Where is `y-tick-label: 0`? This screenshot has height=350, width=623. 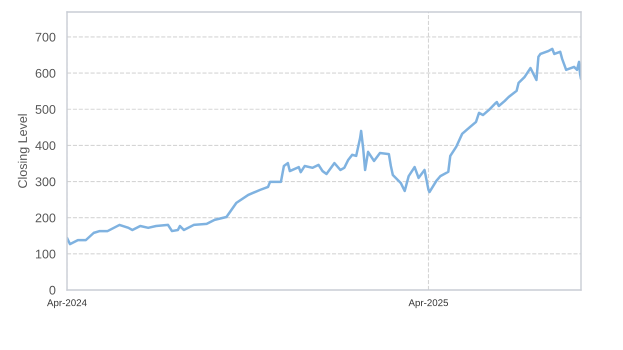
y-tick-label: 0 is located at coordinates (52, 290).